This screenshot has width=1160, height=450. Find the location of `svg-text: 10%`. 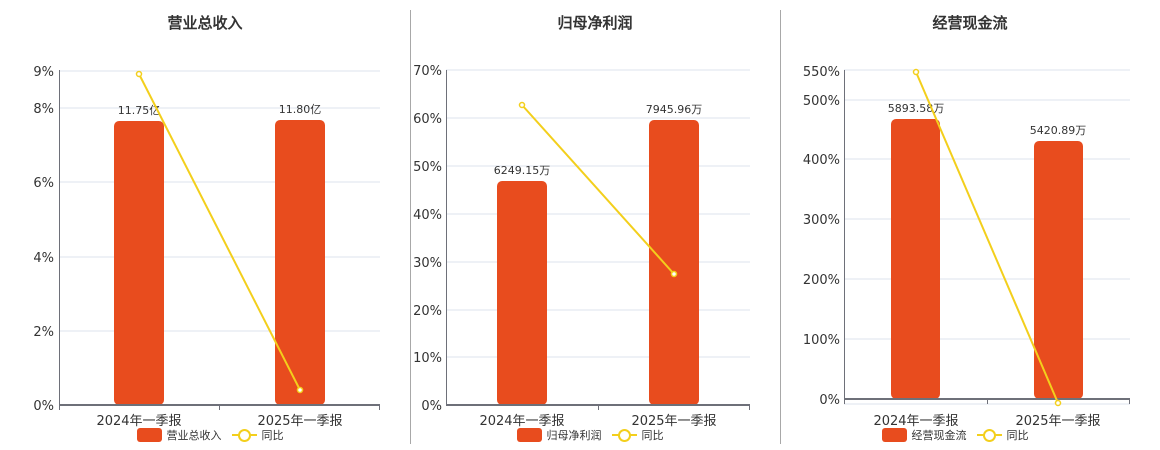

svg-text: 10% is located at coordinates (427, 358).